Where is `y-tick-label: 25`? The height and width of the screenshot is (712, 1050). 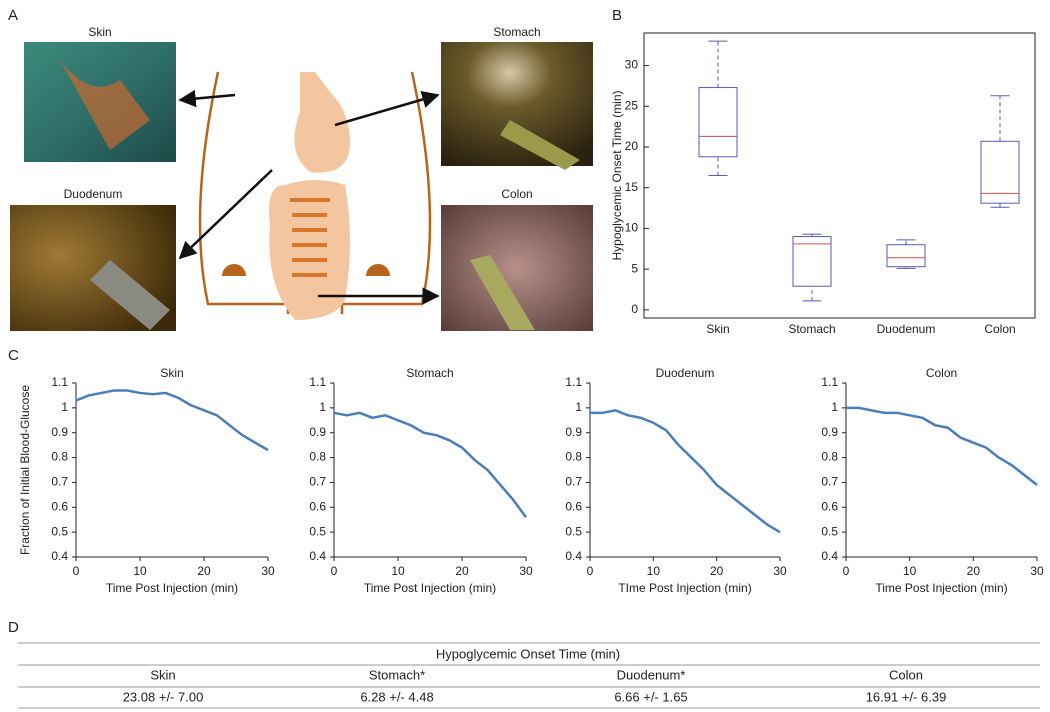 y-tick-label: 25 is located at coordinates (632, 105).